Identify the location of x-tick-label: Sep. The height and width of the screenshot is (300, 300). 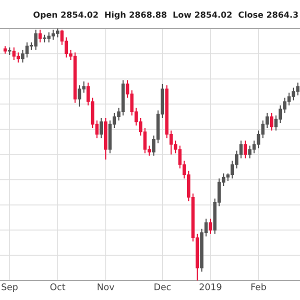
(10, 287).